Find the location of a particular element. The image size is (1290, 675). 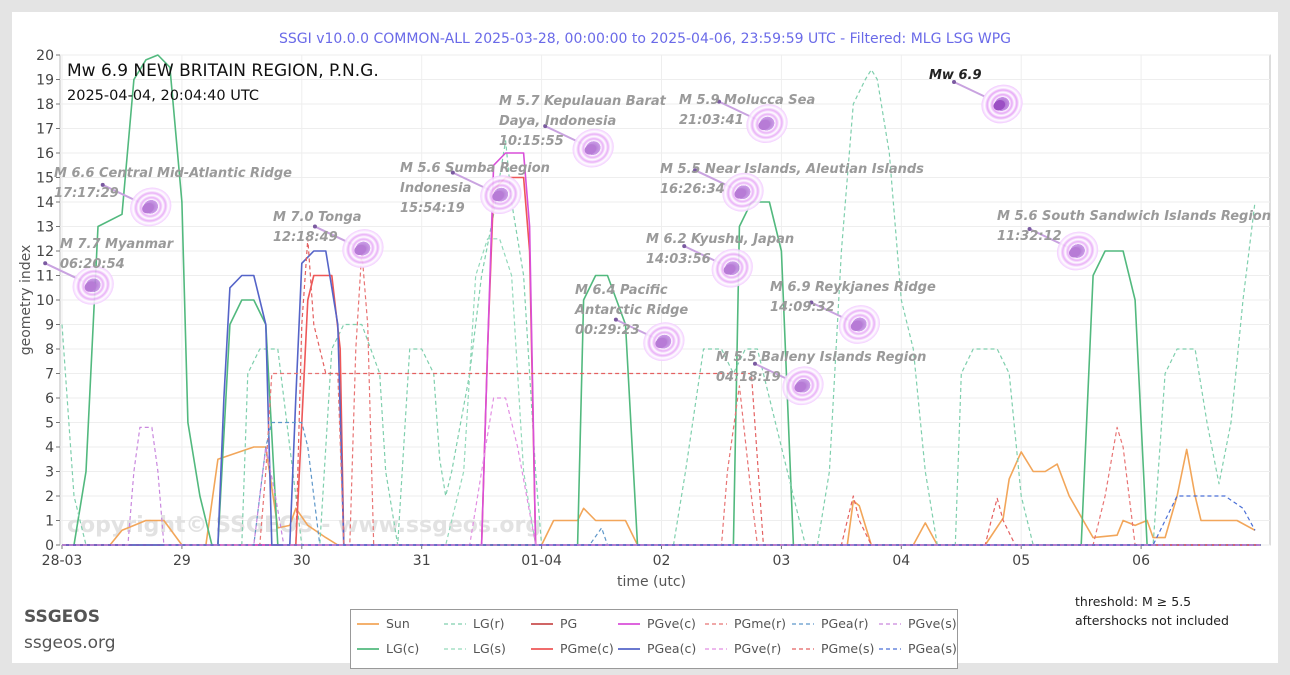

y-tick-label: 13 is located at coordinates (45, 228).